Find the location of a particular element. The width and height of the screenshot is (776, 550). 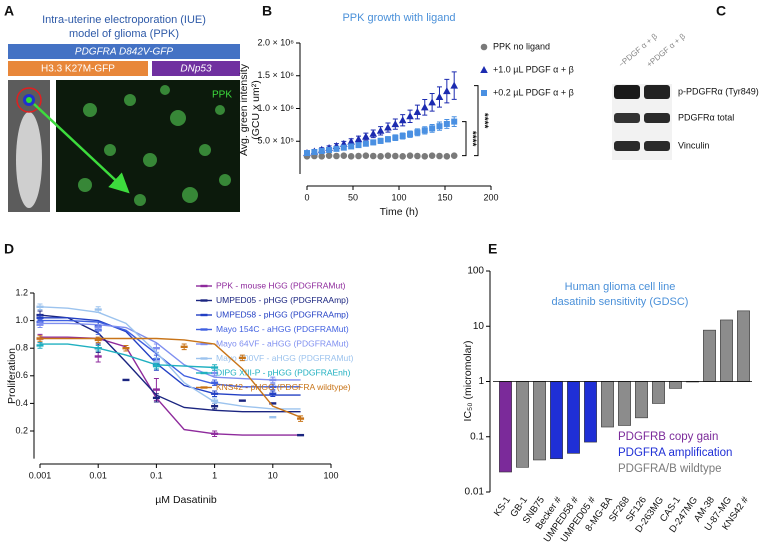

legend-label: Mayo 64VF - aHGG (PDGFRAMut) is located at coordinates (282, 343).